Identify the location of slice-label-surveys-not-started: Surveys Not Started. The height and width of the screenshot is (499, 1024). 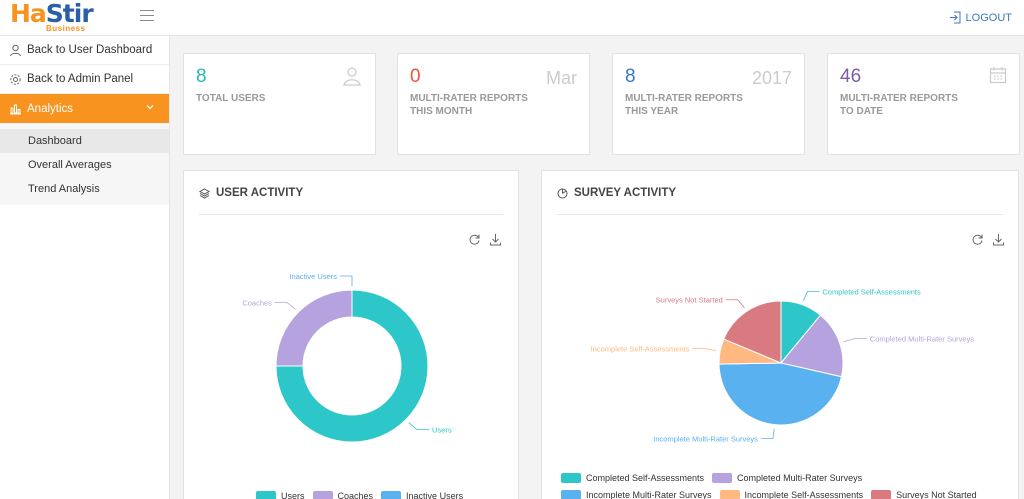
(689, 300).